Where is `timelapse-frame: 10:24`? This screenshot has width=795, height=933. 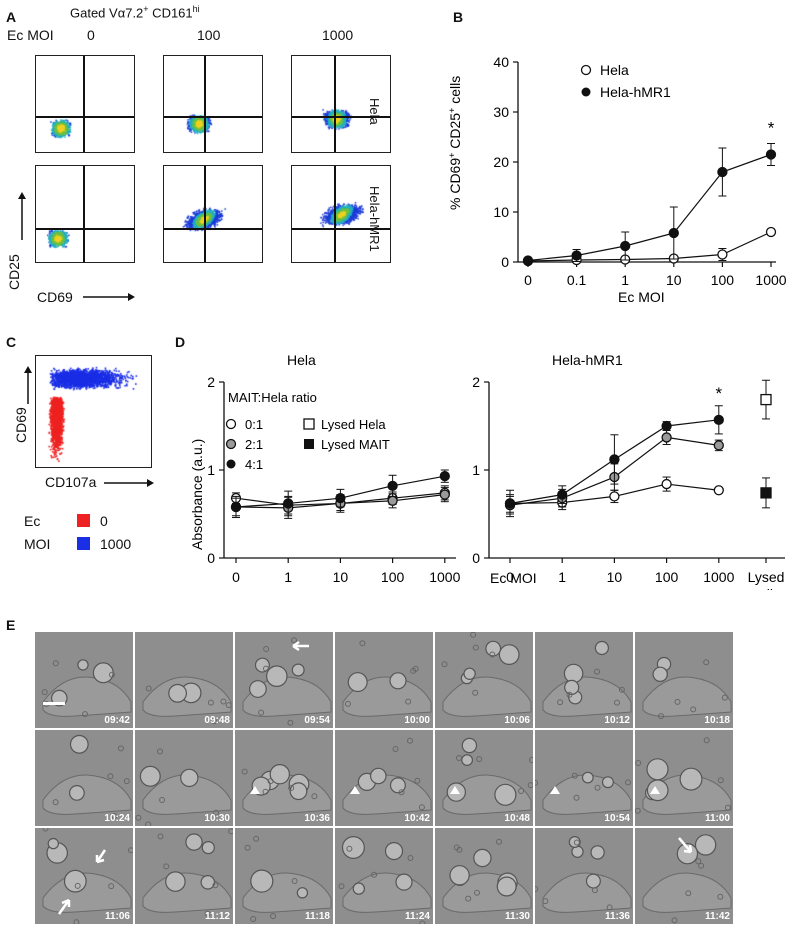 timelapse-frame: 10:24 is located at coordinates (84, 778).